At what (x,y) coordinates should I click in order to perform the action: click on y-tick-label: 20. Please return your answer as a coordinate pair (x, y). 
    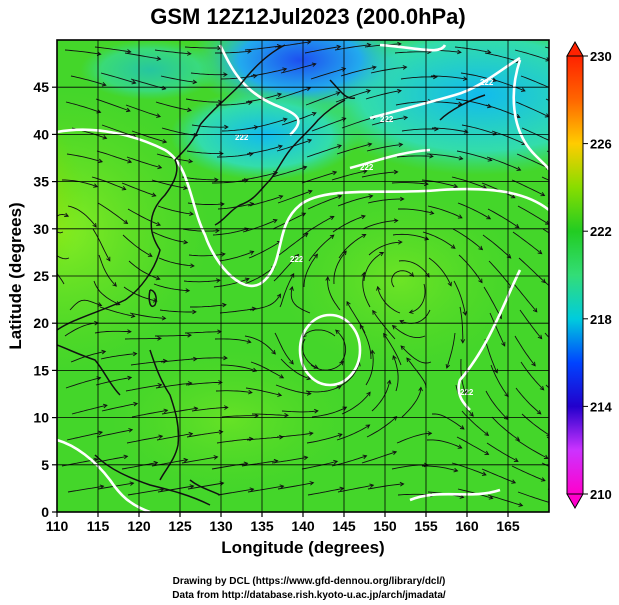
    Looking at the image, I should click on (41, 323).